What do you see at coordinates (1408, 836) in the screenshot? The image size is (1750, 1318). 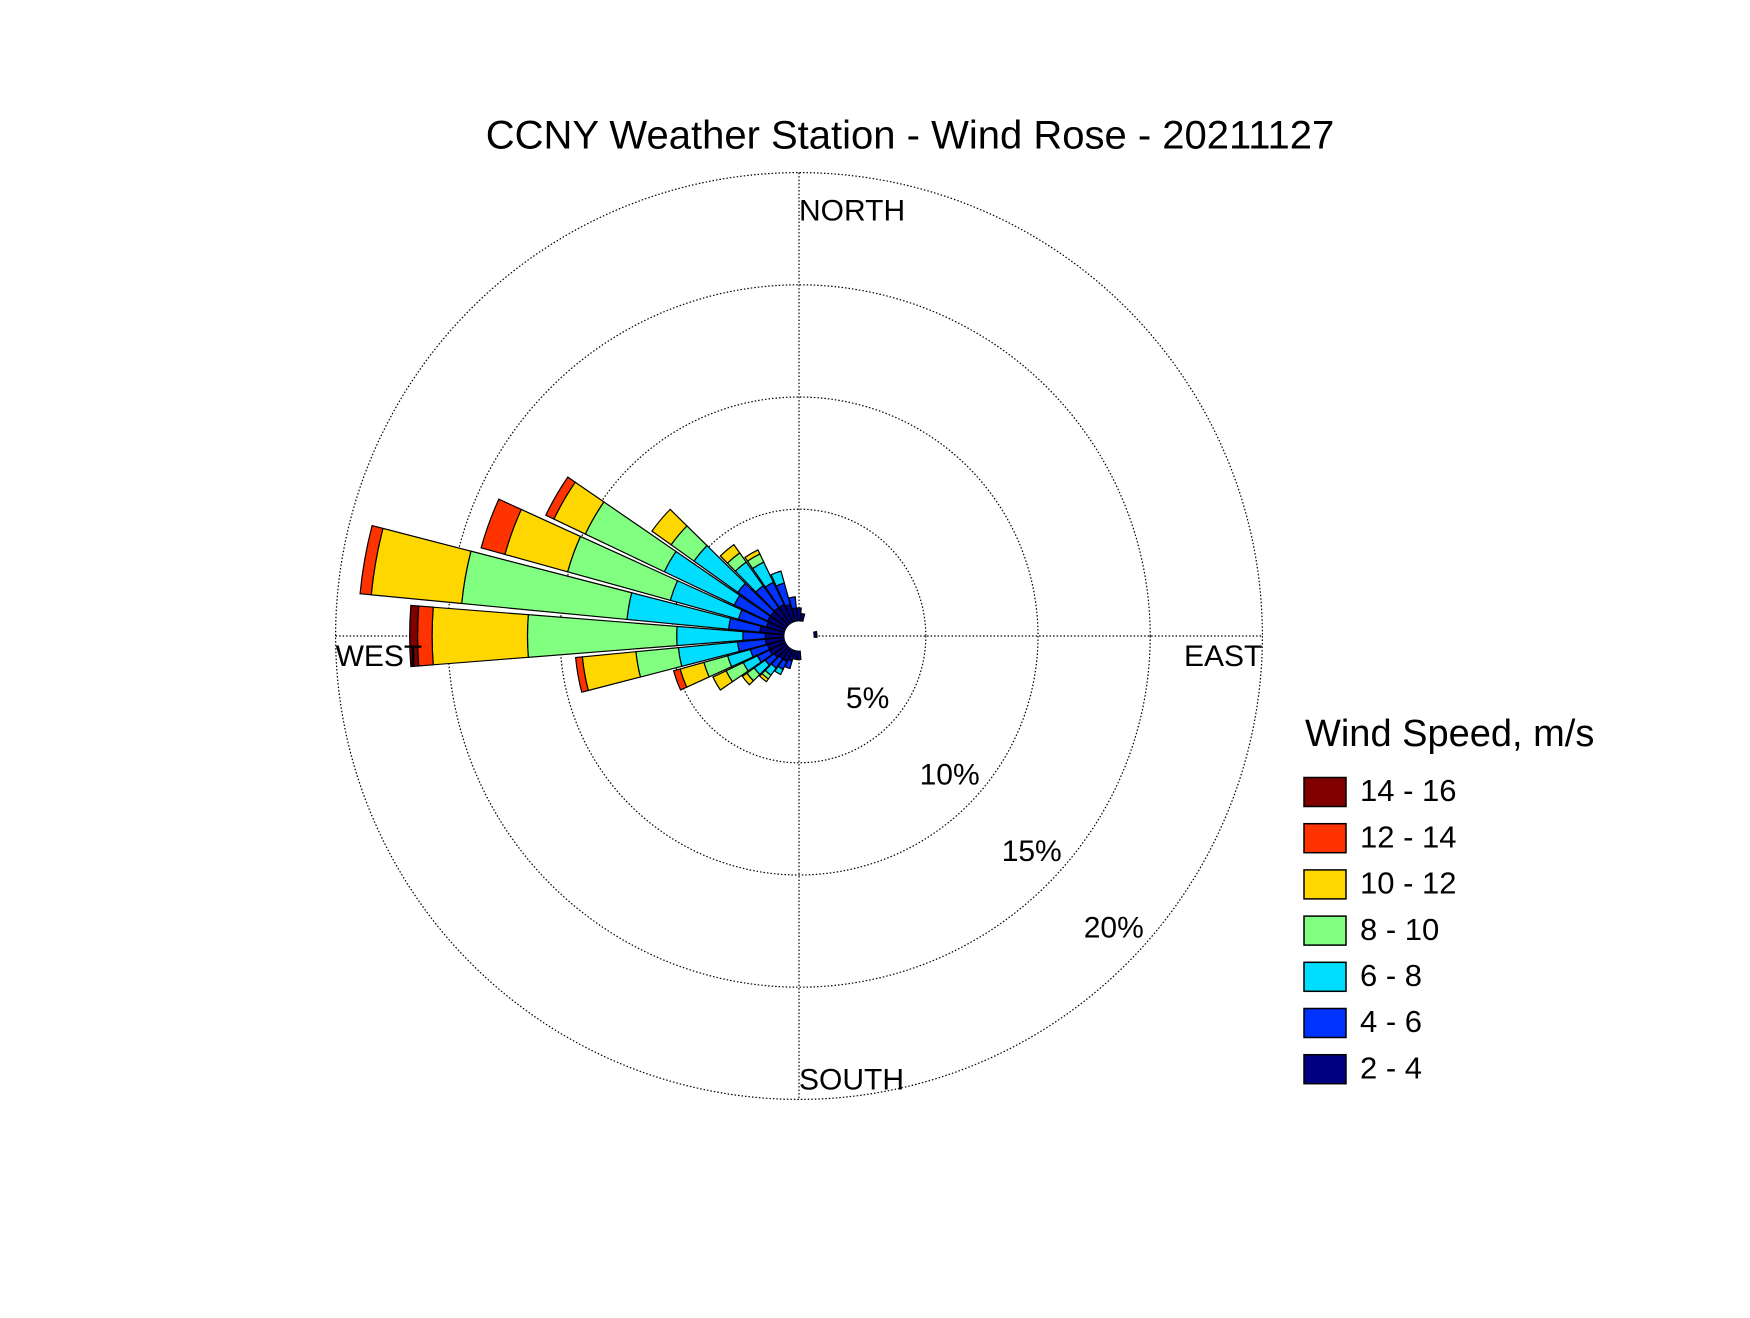 I see `legend-label: 12 - 14` at bounding box center [1408, 836].